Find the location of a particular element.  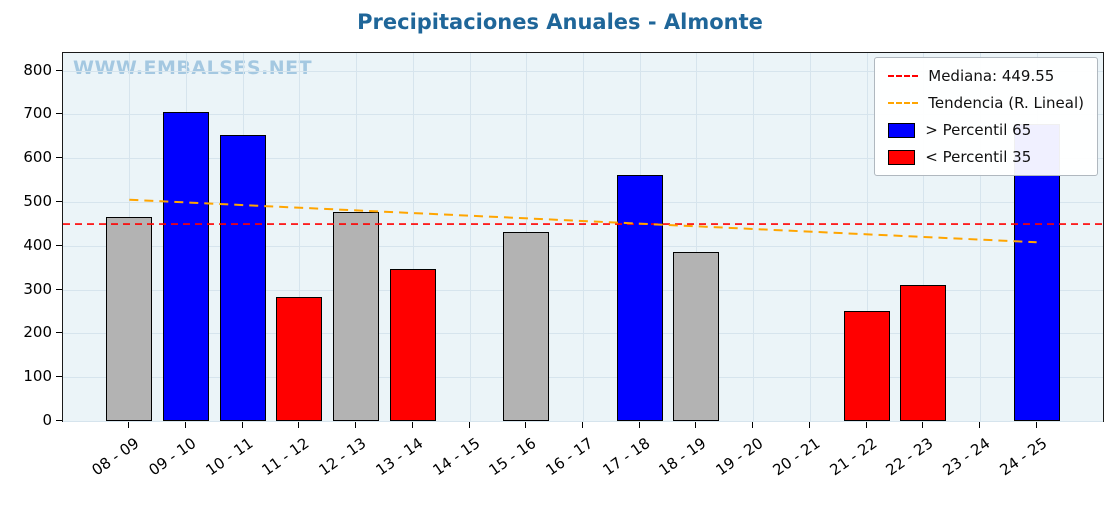

legend-item-3: < Percentil 35 is located at coordinates (986, 157).